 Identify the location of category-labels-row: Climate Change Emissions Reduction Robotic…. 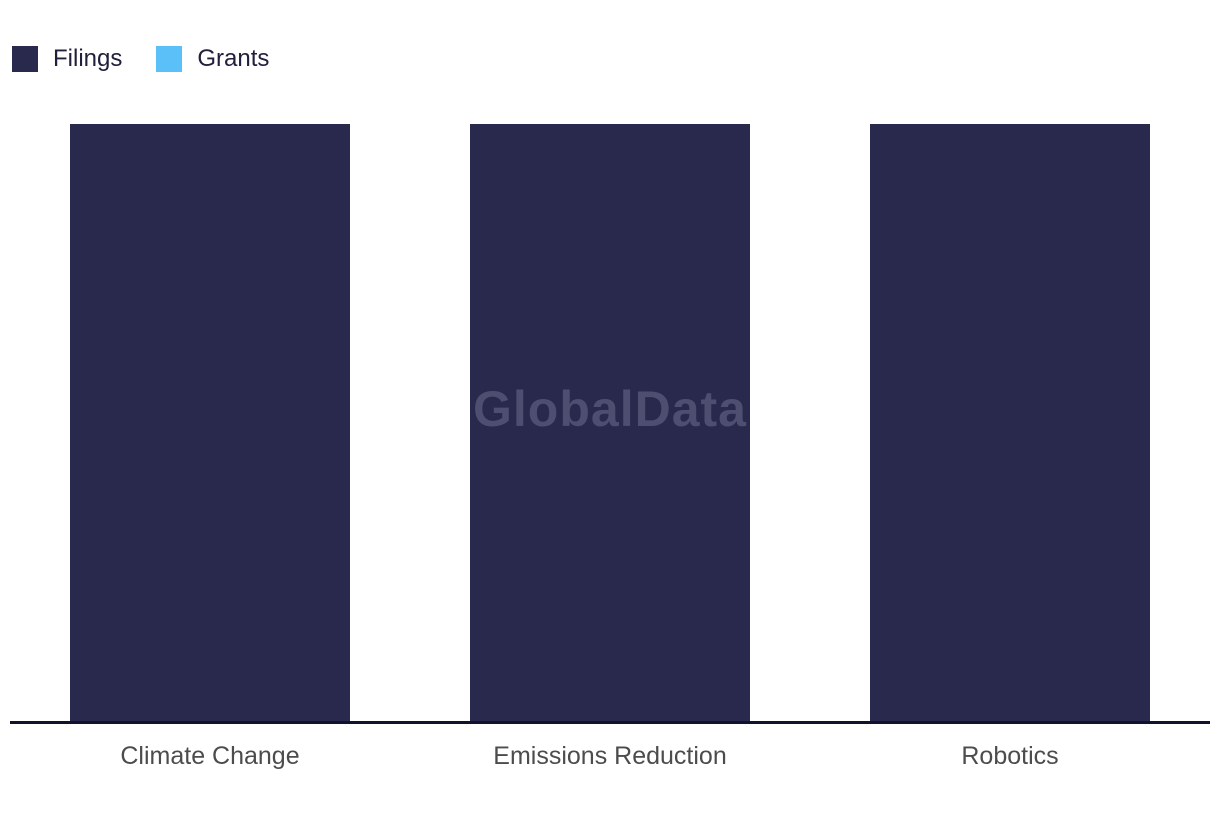
(610, 756).